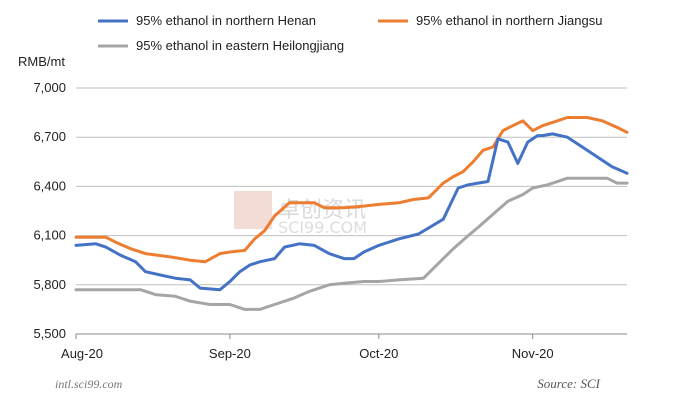 The height and width of the screenshot is (404, 674). Describe the element at coordinates (322, 227) in the screenshot. I see `watermark-url: SCI99.COM` at that location.